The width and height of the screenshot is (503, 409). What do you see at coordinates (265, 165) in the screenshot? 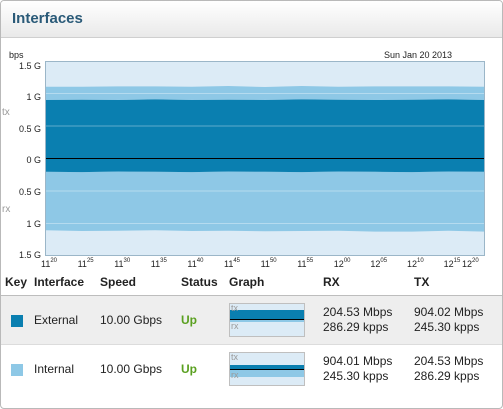
I see `area-external-rx` at bounding box center [265, 165].